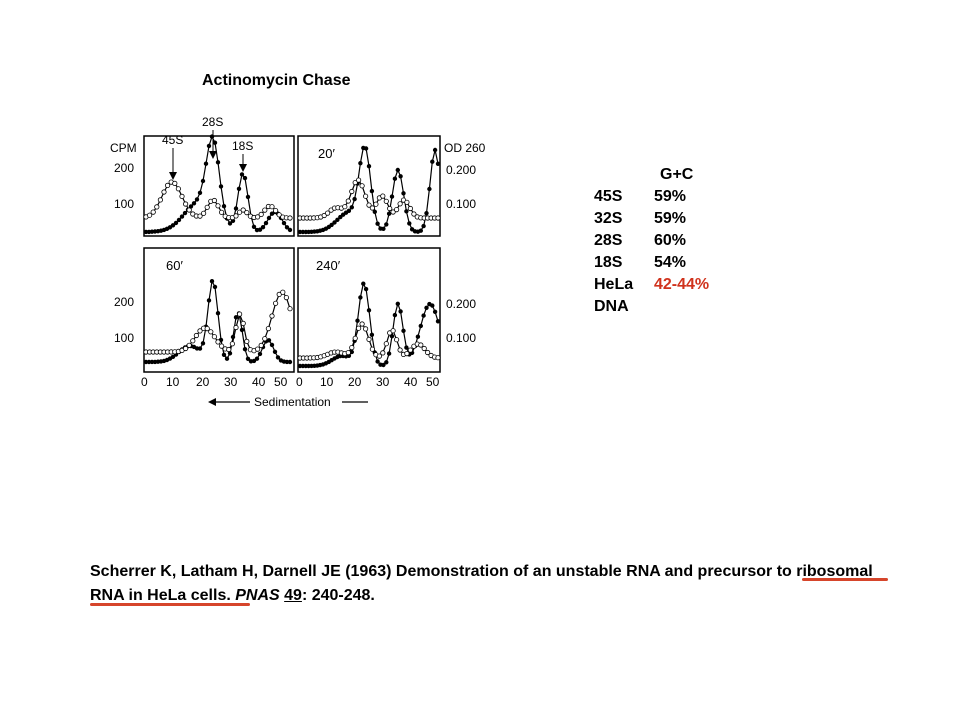  Describe the element at coordinates (651, 263) in the screenshot. I see `gc-row: 18S 54%` at that location.